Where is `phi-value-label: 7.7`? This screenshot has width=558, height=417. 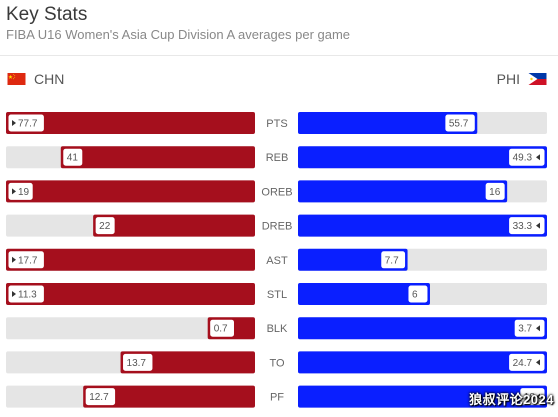 phi-value-label: 7.7 is located at coordinates (392, 260).